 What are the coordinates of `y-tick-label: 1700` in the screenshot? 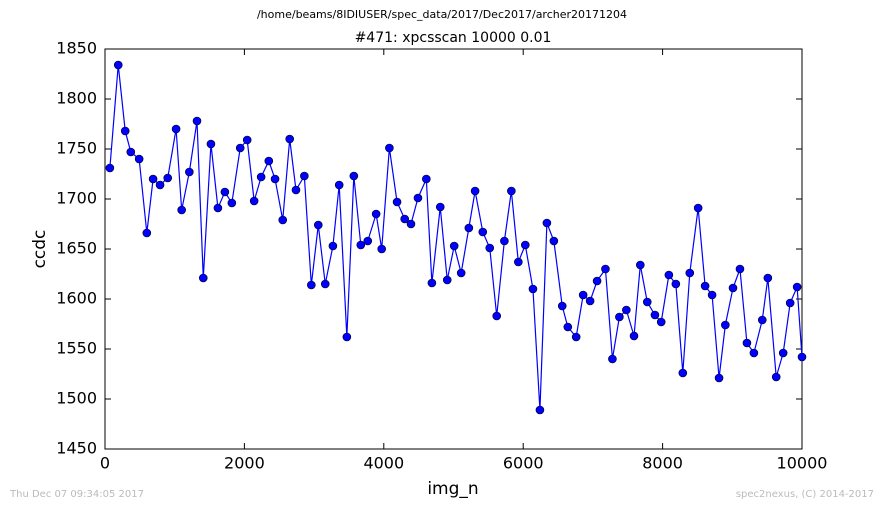 It's located at (76, 198).